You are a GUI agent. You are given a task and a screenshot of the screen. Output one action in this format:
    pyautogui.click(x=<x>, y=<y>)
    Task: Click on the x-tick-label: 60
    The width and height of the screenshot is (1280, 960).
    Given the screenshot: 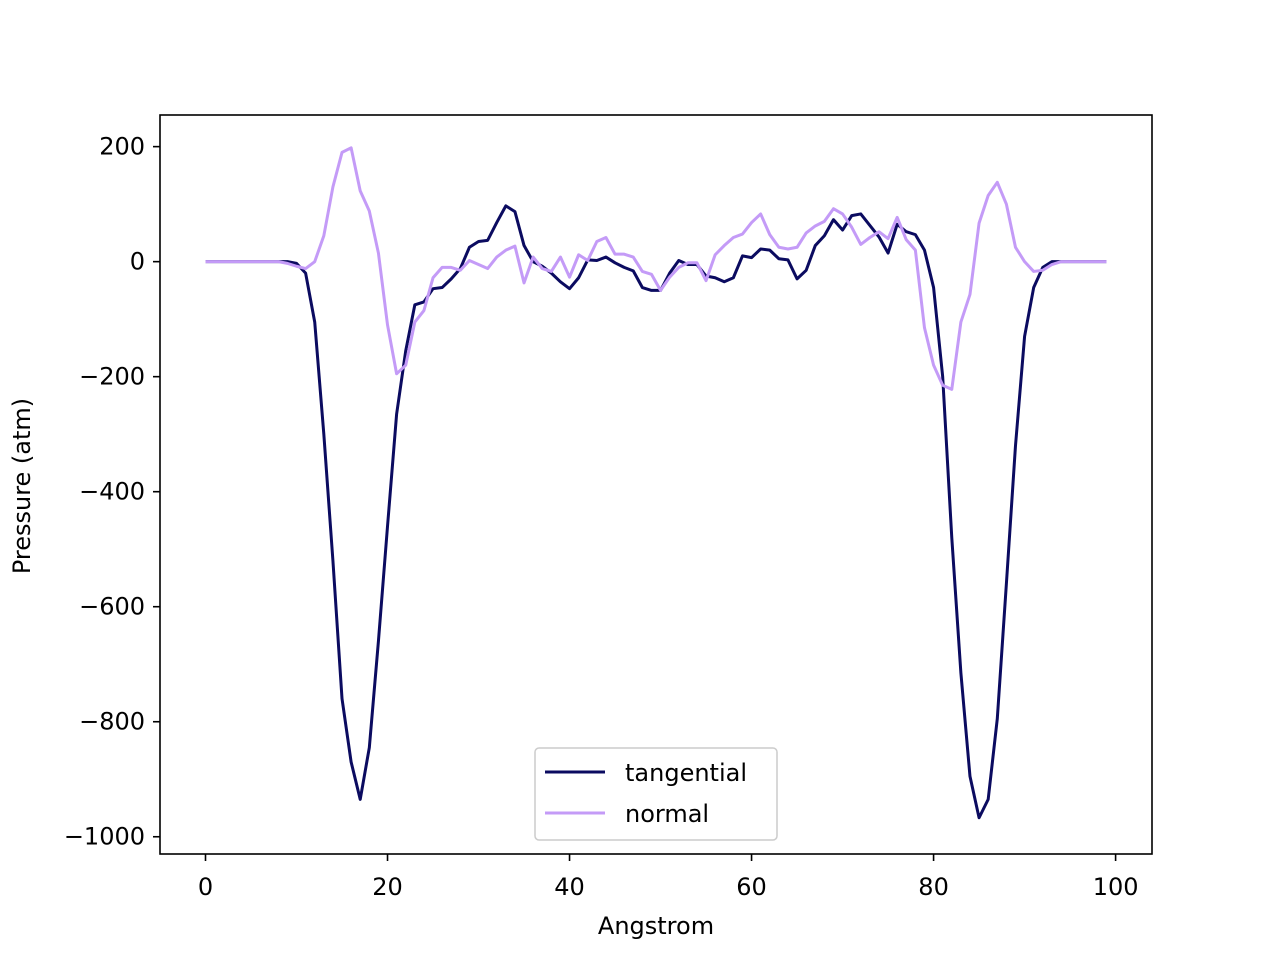 What is the action you would take?
    pyautogui.click(x=751, y=887)
    